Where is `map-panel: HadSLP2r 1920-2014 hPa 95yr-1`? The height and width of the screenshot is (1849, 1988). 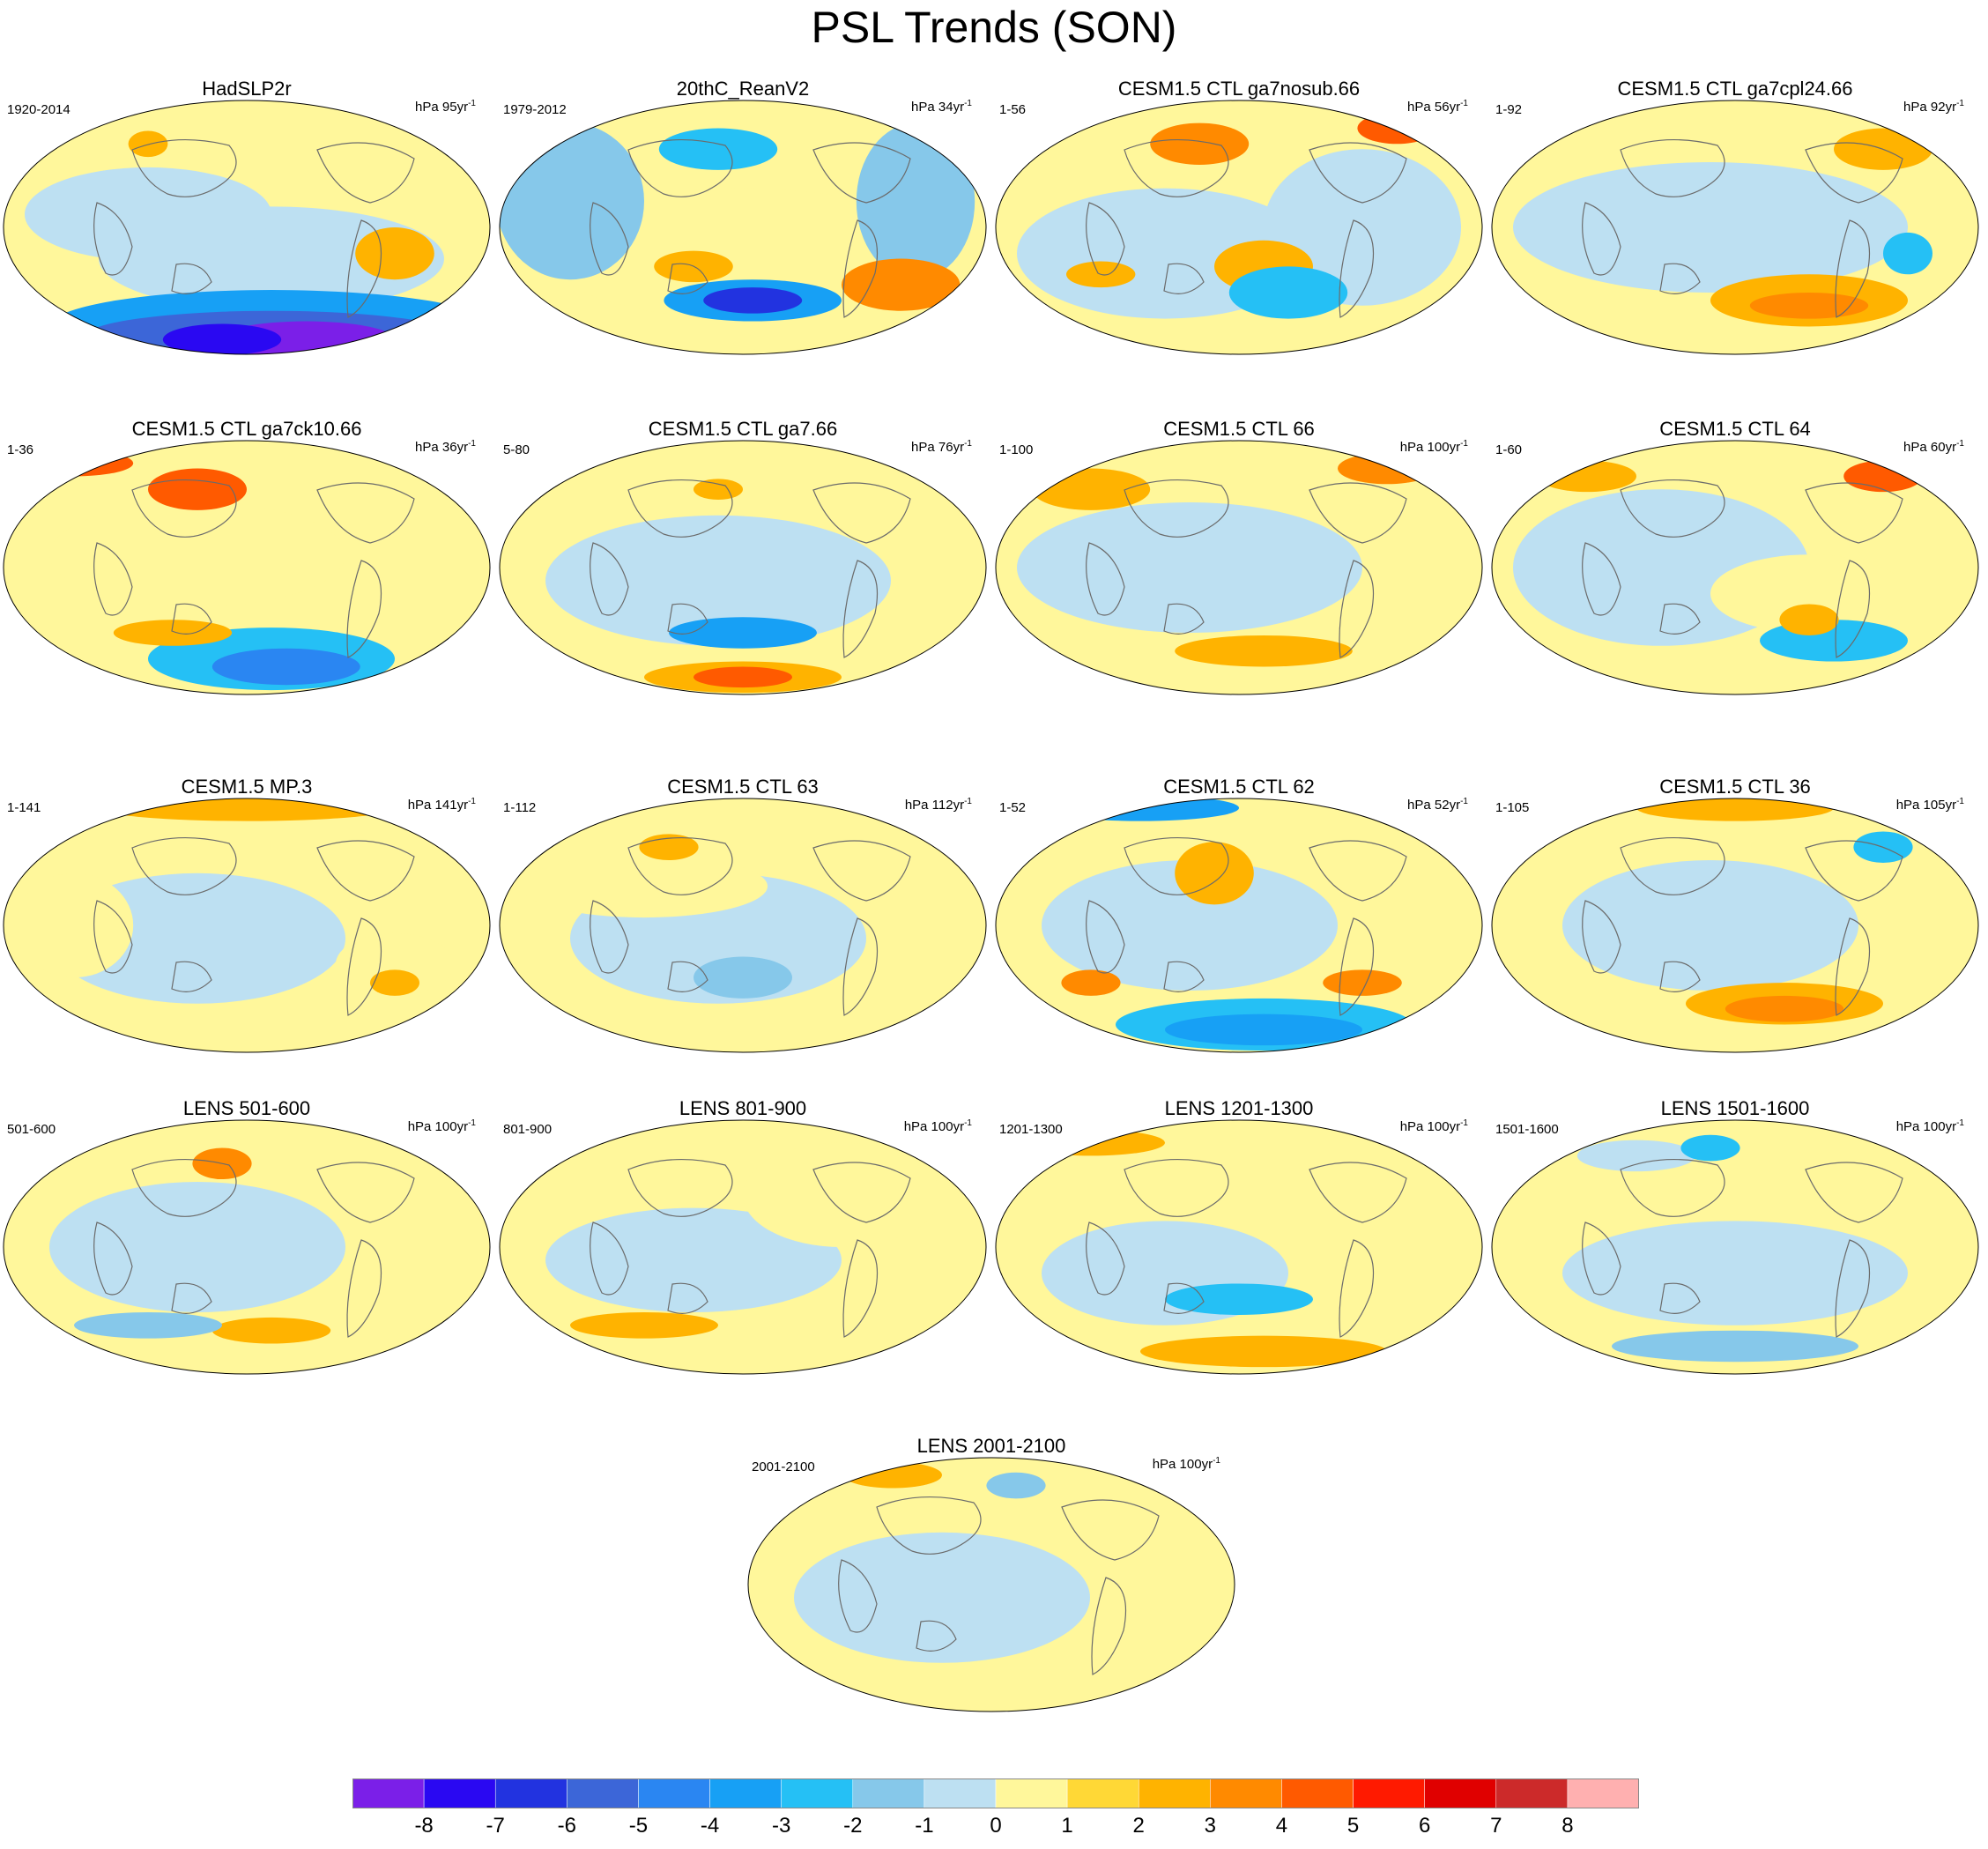 map-panel: HadSLP2r 1920-2014 hPa 95yr-1 is located at coordinates (247, 219).